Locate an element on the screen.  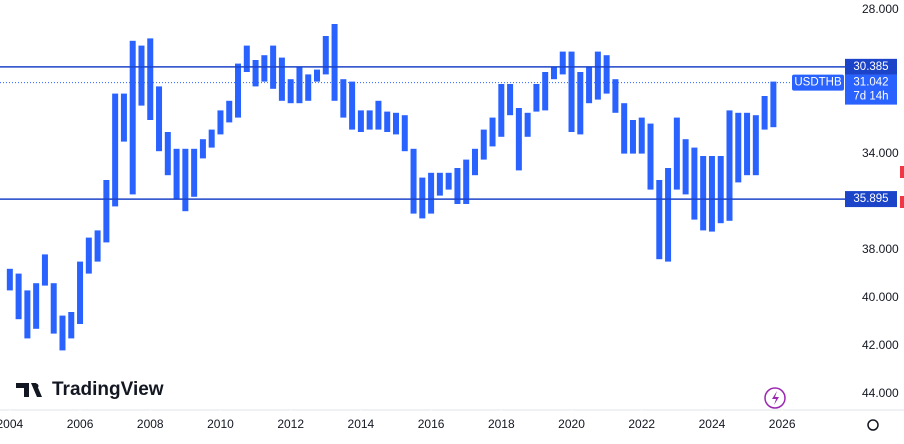
logo-dot is located at coordinates (36, 386).